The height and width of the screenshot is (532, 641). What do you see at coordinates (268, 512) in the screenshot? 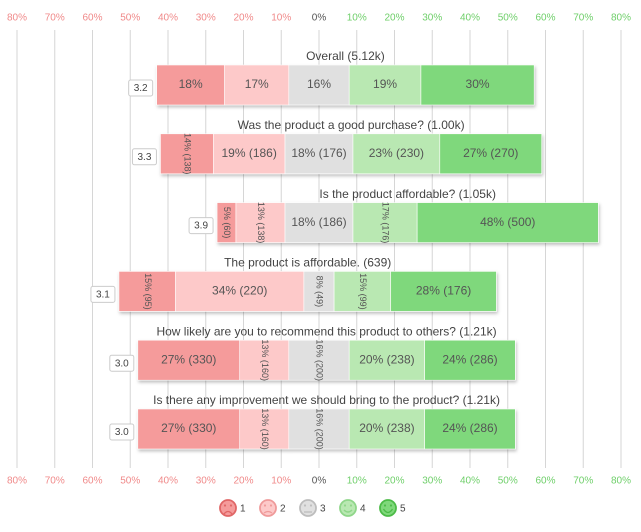
I see `legend-mouth` at bounding box center [268, 512].